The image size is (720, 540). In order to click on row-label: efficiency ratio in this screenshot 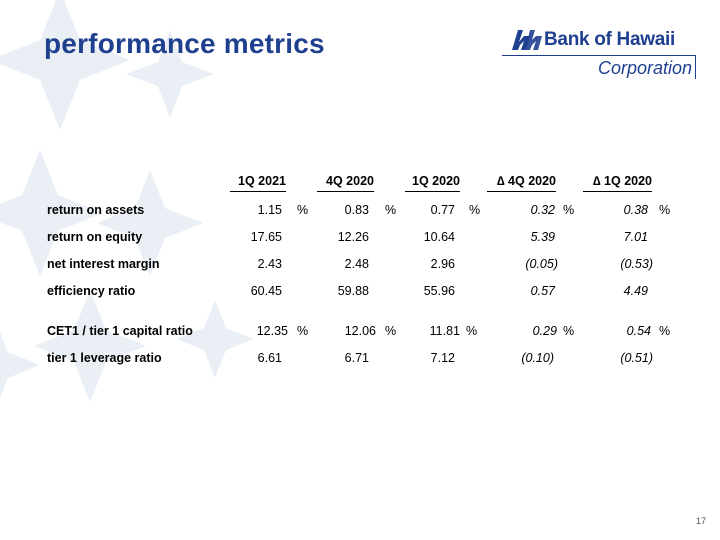, I will do `click(91, 291)`.